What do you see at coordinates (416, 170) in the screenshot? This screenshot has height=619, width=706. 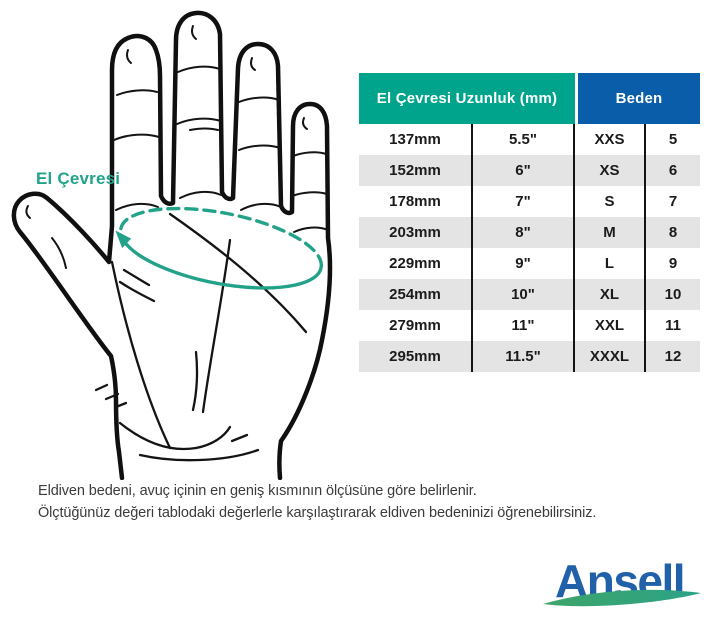 I see `cell-mm: 152mm` at bounding box center [416, 170].